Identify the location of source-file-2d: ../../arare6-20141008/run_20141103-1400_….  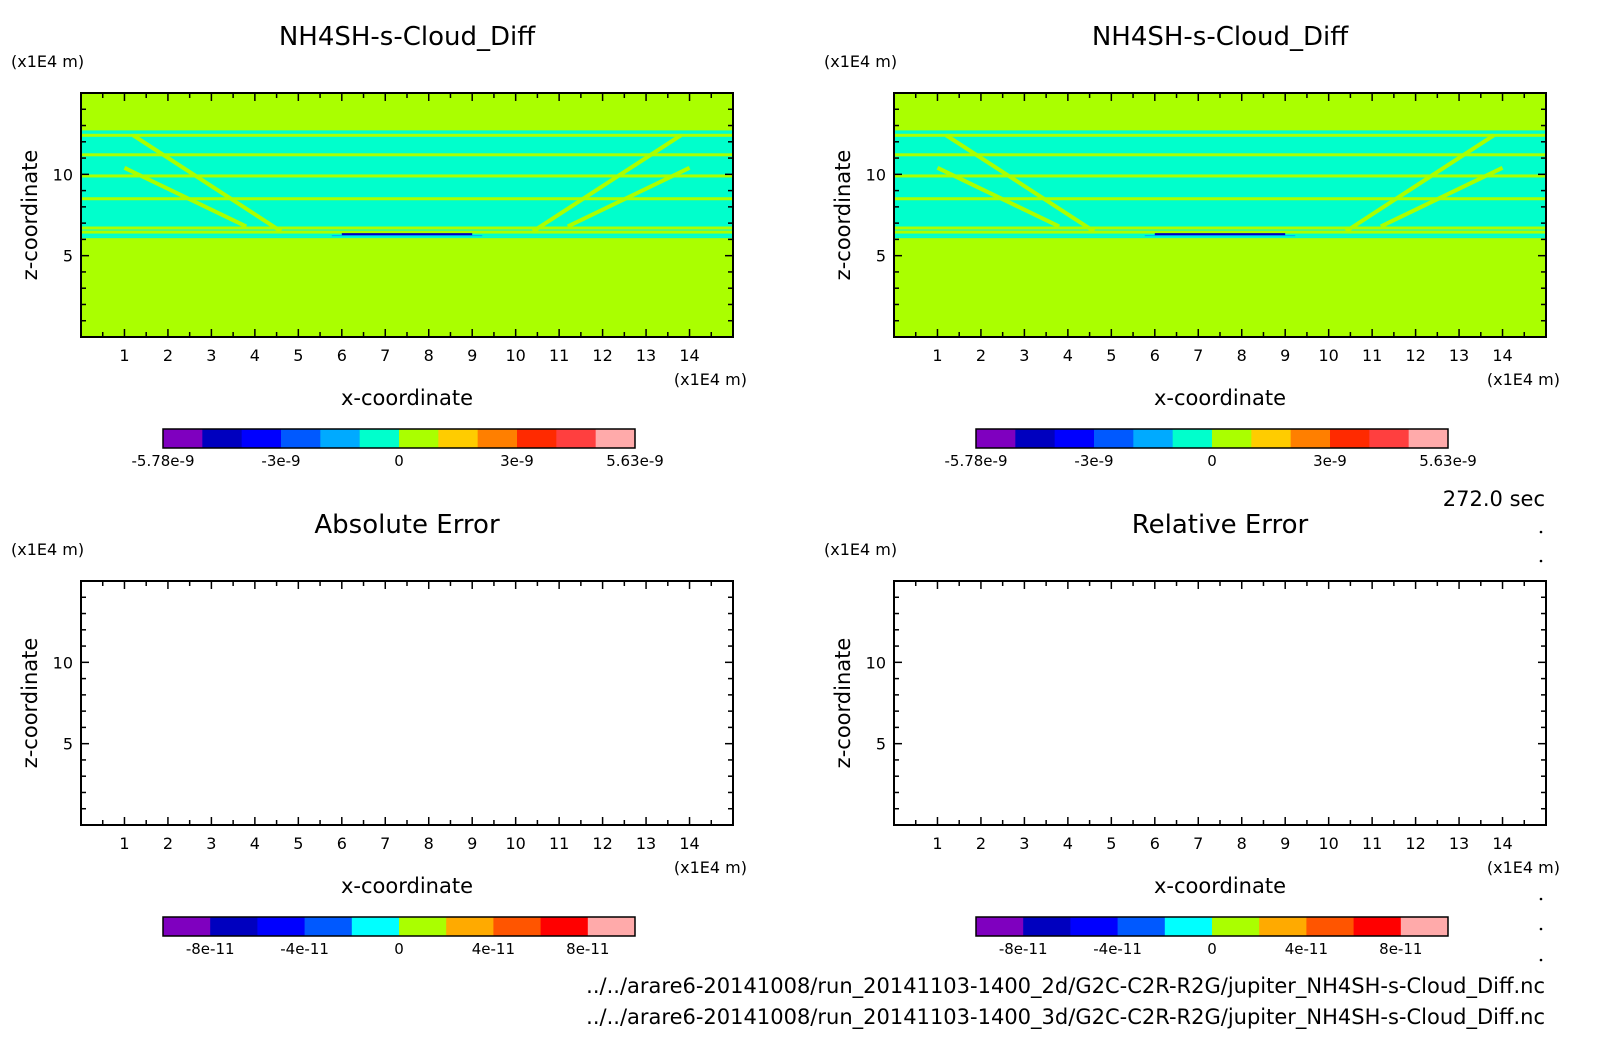
(1065, 986).